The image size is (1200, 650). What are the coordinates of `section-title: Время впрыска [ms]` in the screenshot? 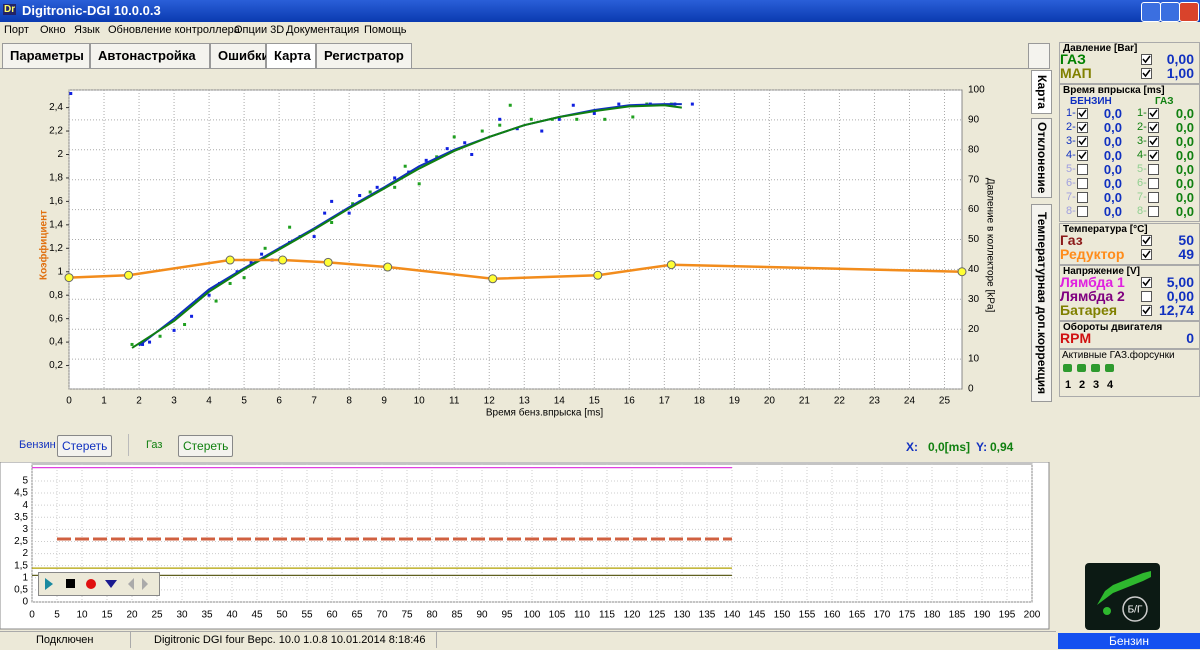 It's located at (1114, 90).